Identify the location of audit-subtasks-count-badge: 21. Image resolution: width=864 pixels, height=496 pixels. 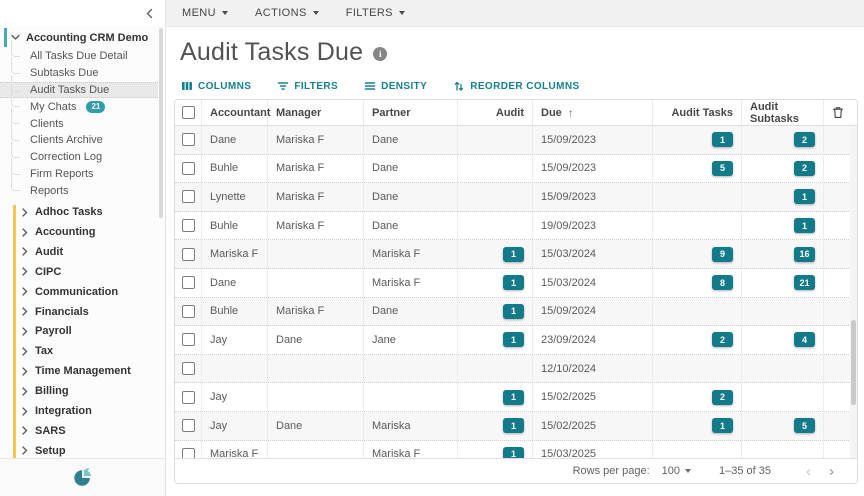
(804, 283).